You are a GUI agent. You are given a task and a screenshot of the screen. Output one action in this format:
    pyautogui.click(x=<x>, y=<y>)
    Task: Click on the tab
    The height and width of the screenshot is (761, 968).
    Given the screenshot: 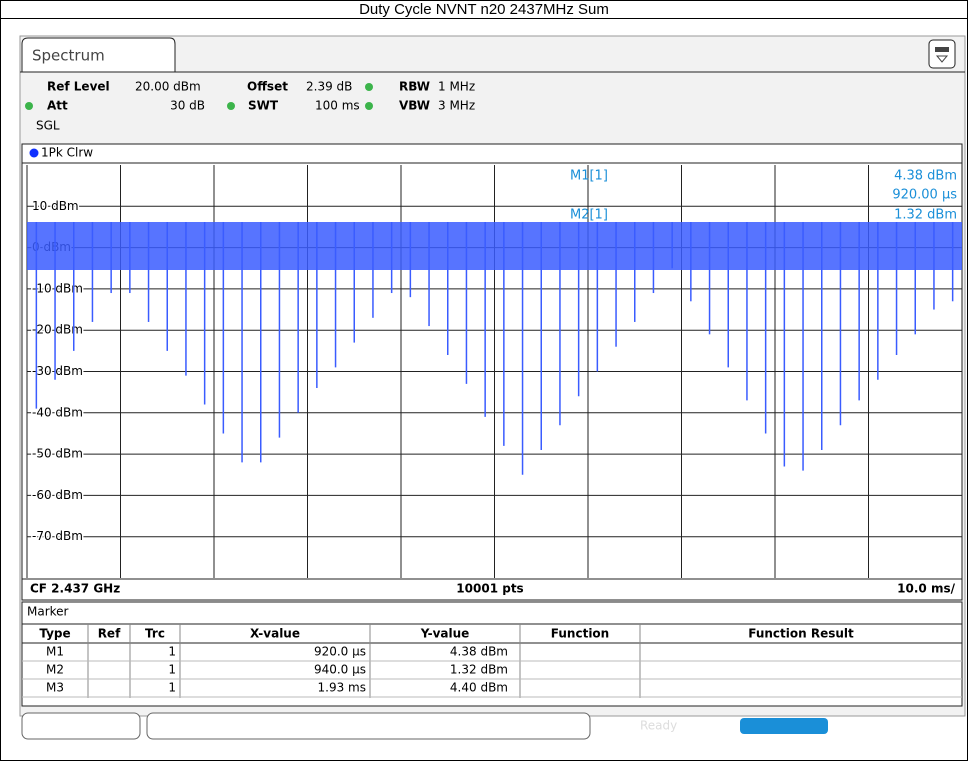 What is the action you would take?
    pyautogui.click(x=98, y=54)
    